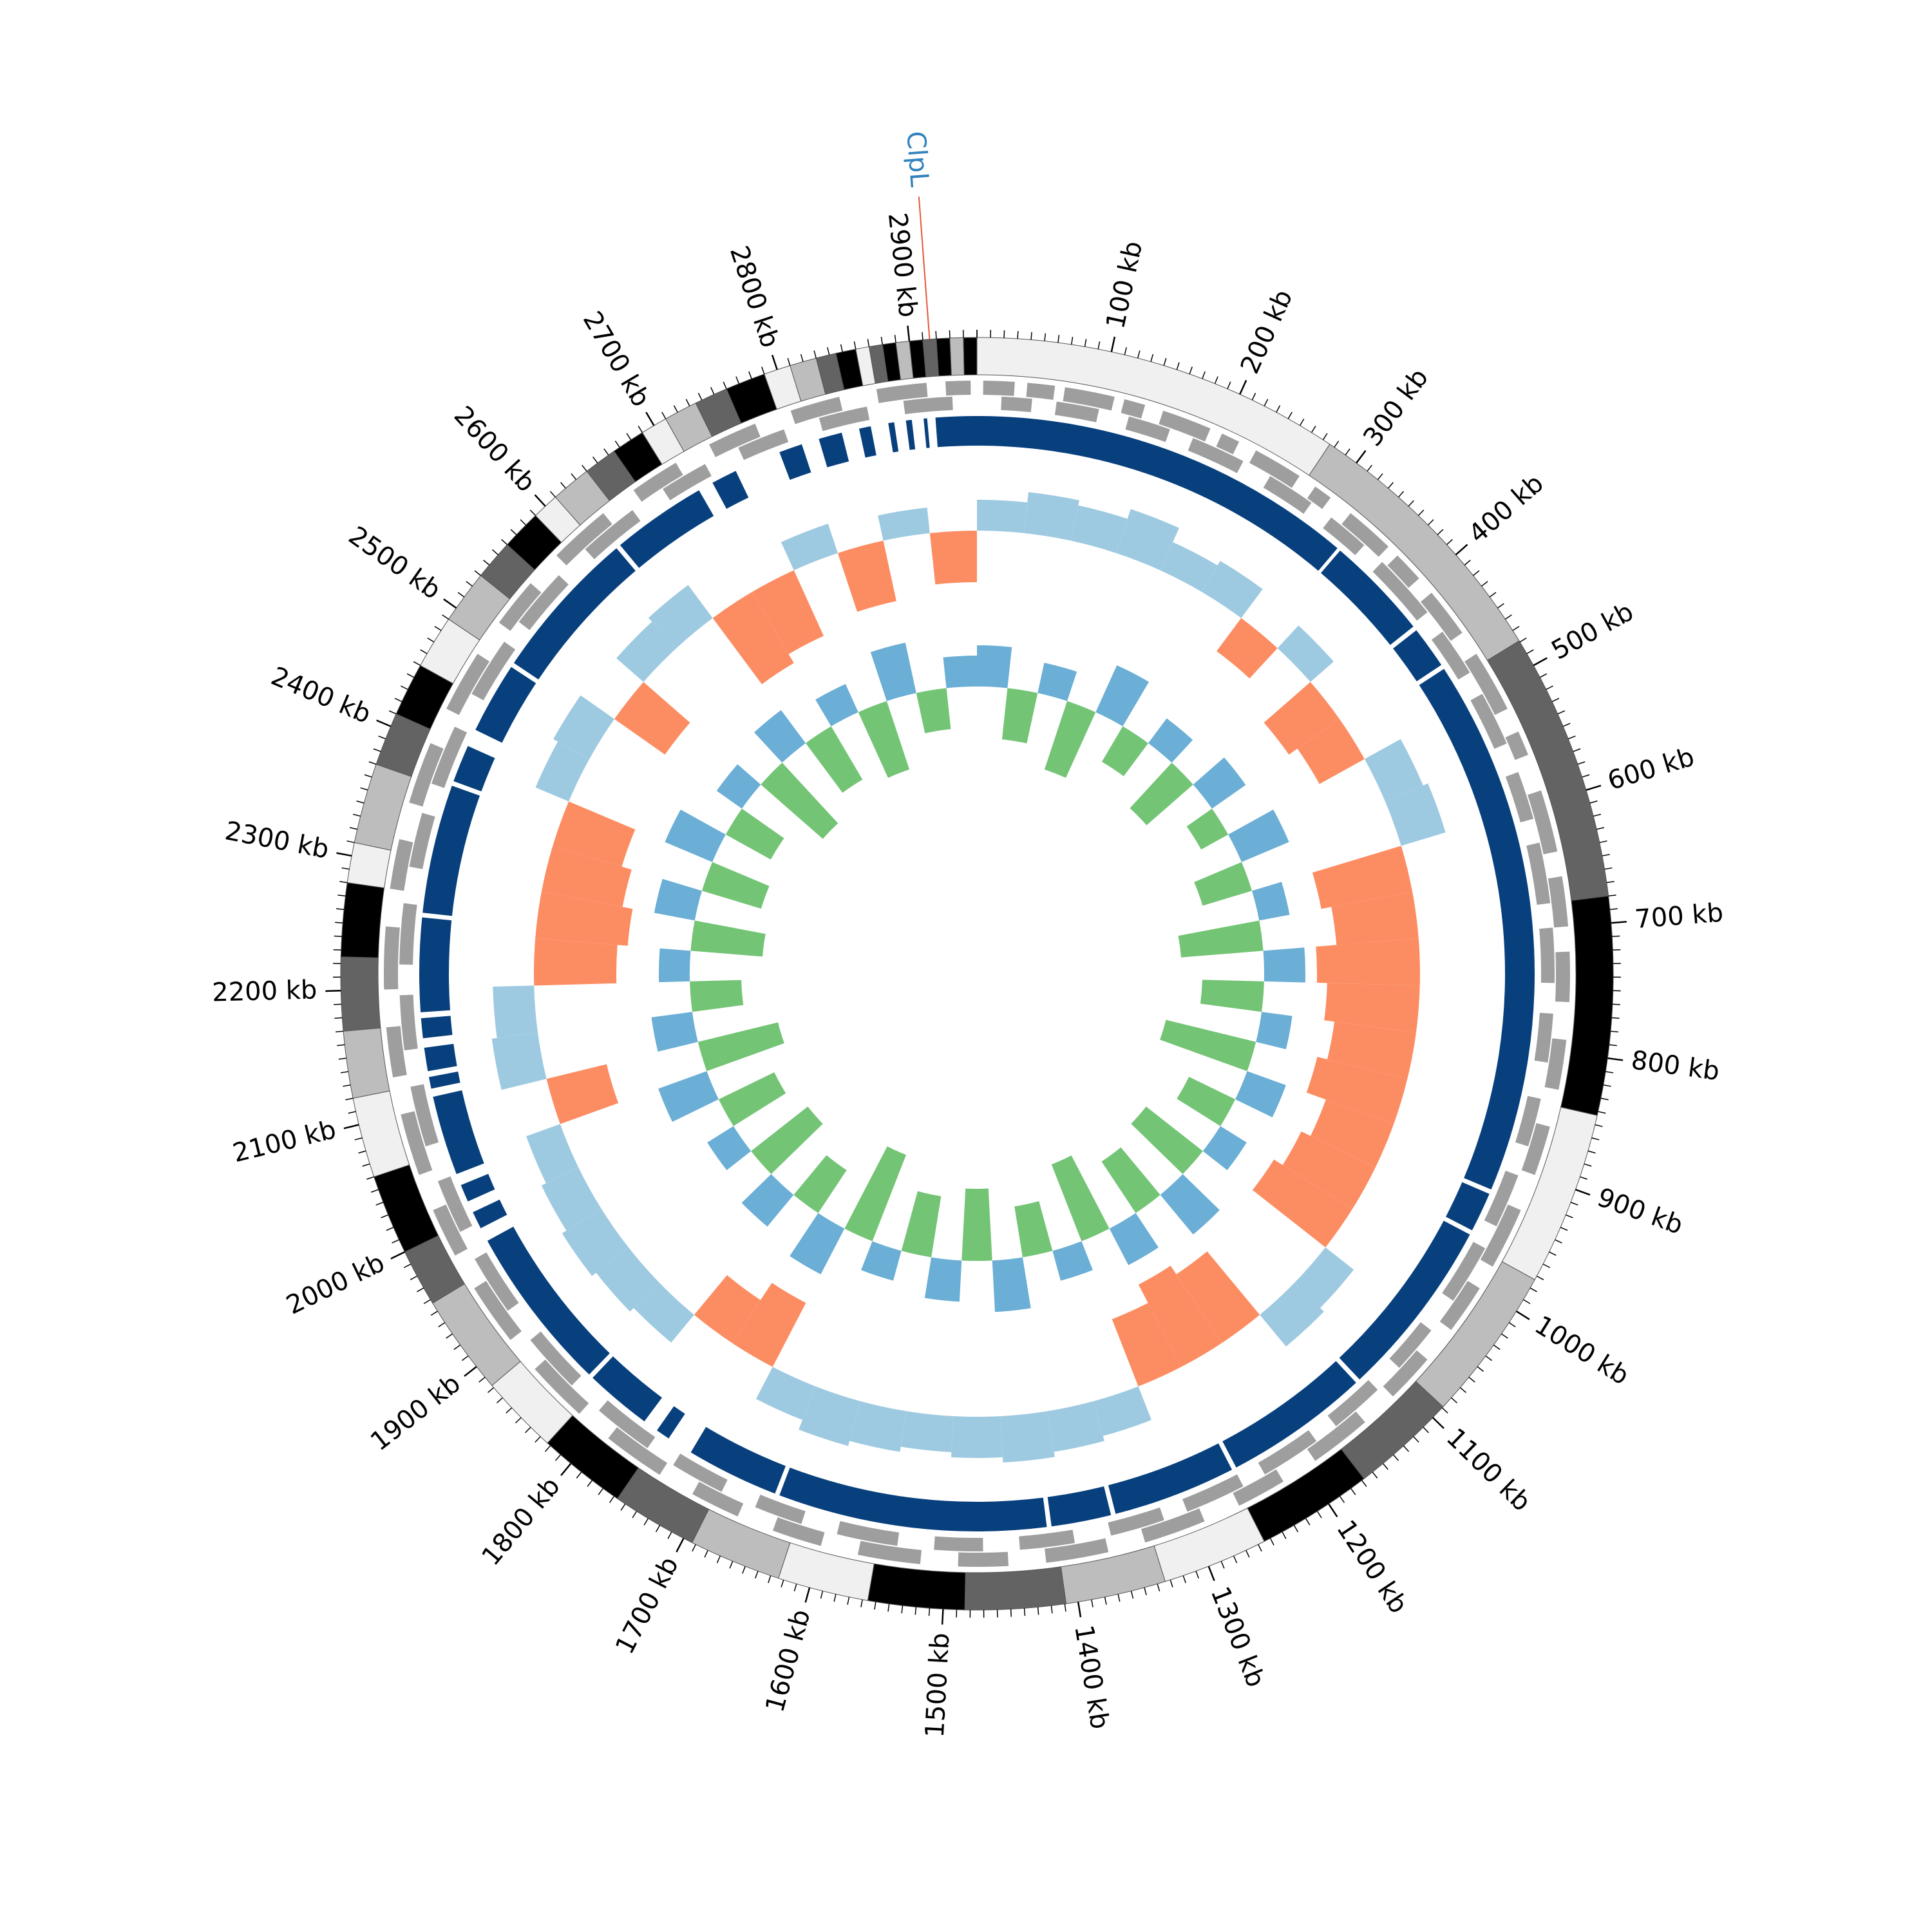  I want to click on tick-label: 2600 kb, so click(495, 449).